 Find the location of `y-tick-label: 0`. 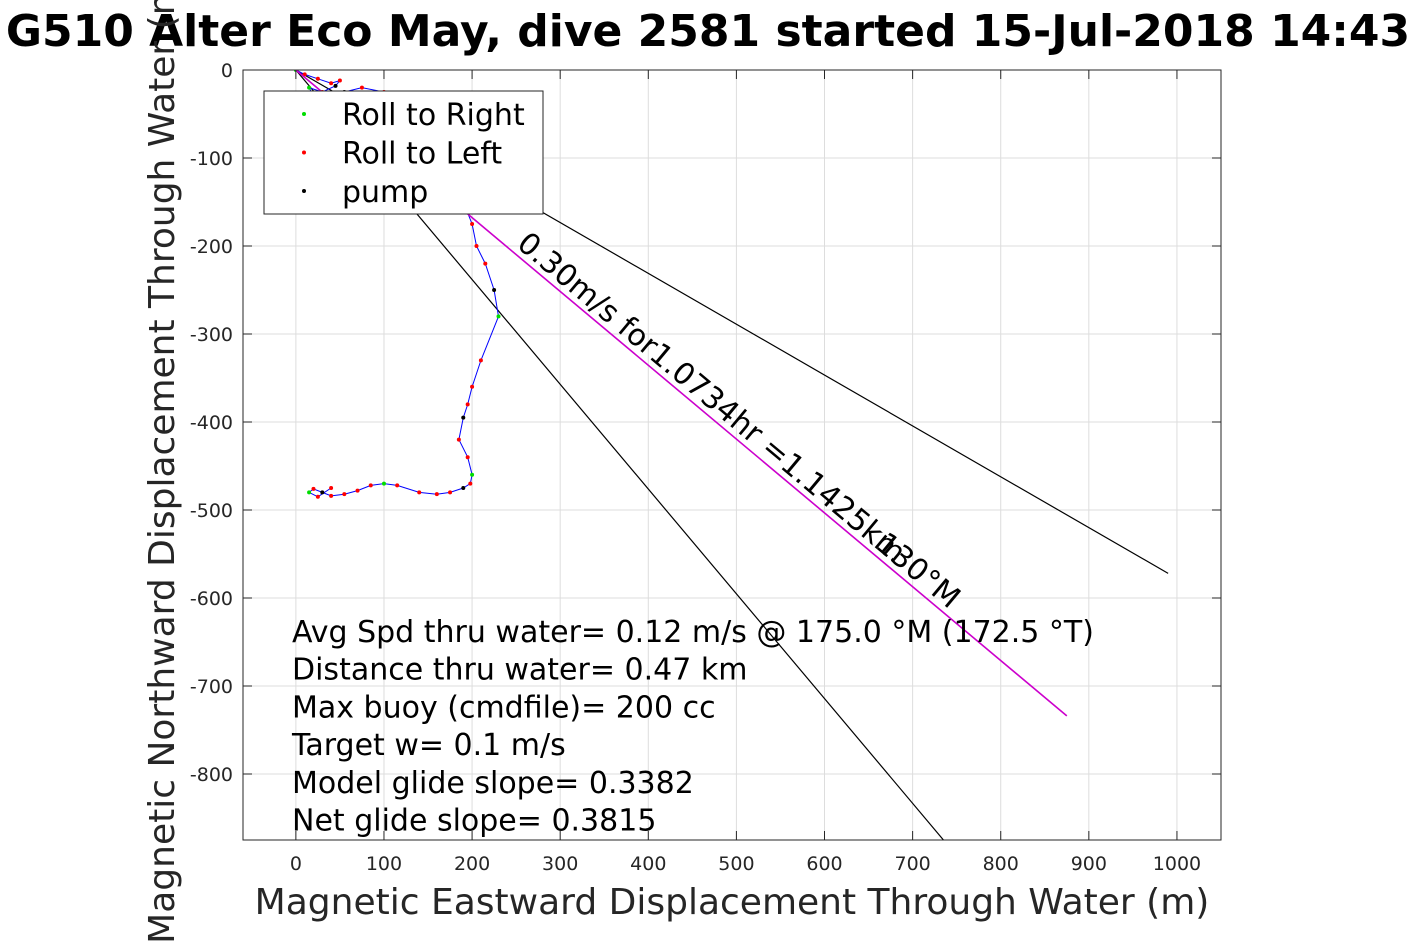

y-tick-label: 0 is located at coordinates (227, 71).